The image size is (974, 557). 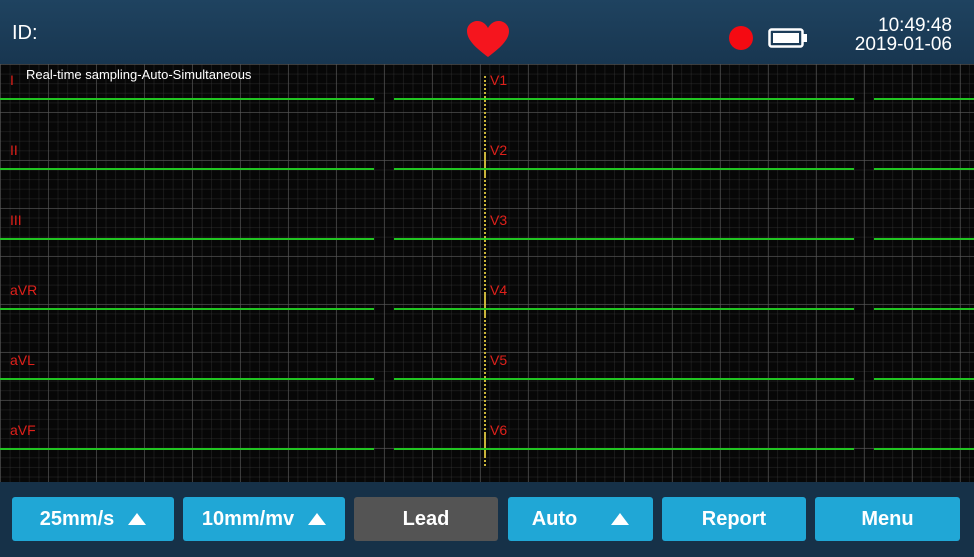 I want to click on time-display: 10:49:48, so click(x=915, y=25).